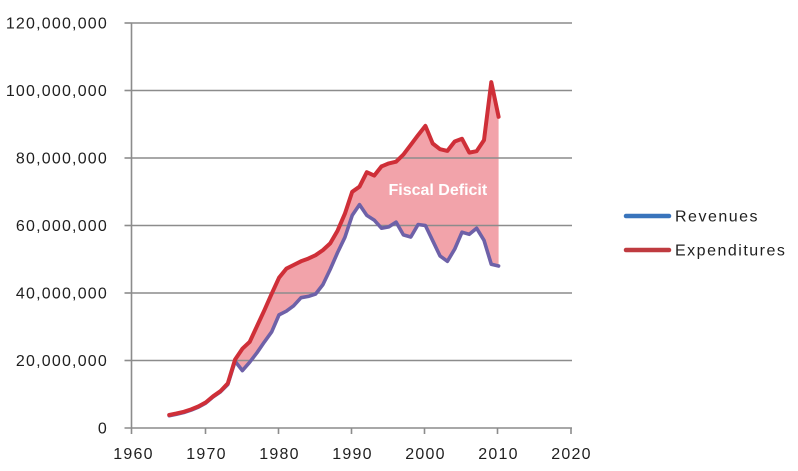 This screenshot has width=798, height=471. I want to click on svg-text: 2000, so click(425, 454).